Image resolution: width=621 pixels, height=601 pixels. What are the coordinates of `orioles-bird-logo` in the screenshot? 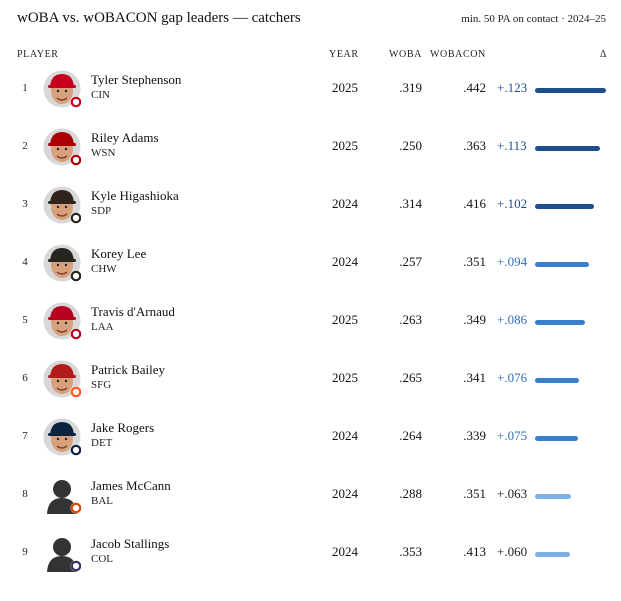 It's located at (76, 508).